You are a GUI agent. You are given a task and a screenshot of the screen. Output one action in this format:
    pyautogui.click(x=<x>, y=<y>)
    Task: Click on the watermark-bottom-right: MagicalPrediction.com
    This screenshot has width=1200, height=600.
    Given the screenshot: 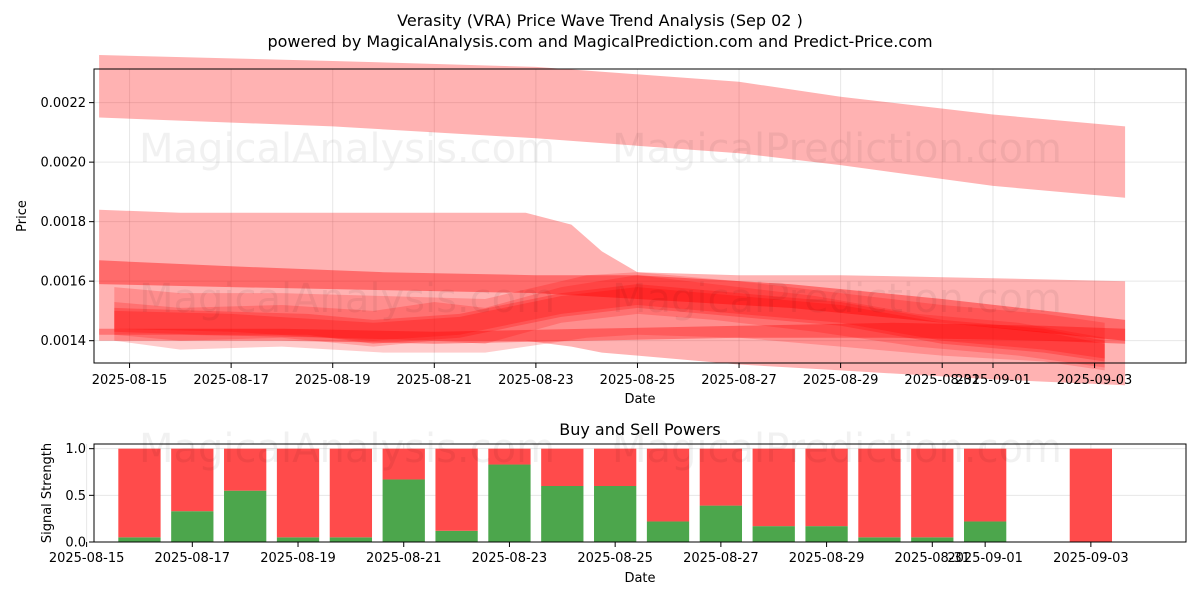 What is the action you would take?
    pyautogui.click(x=837, y=449)
    